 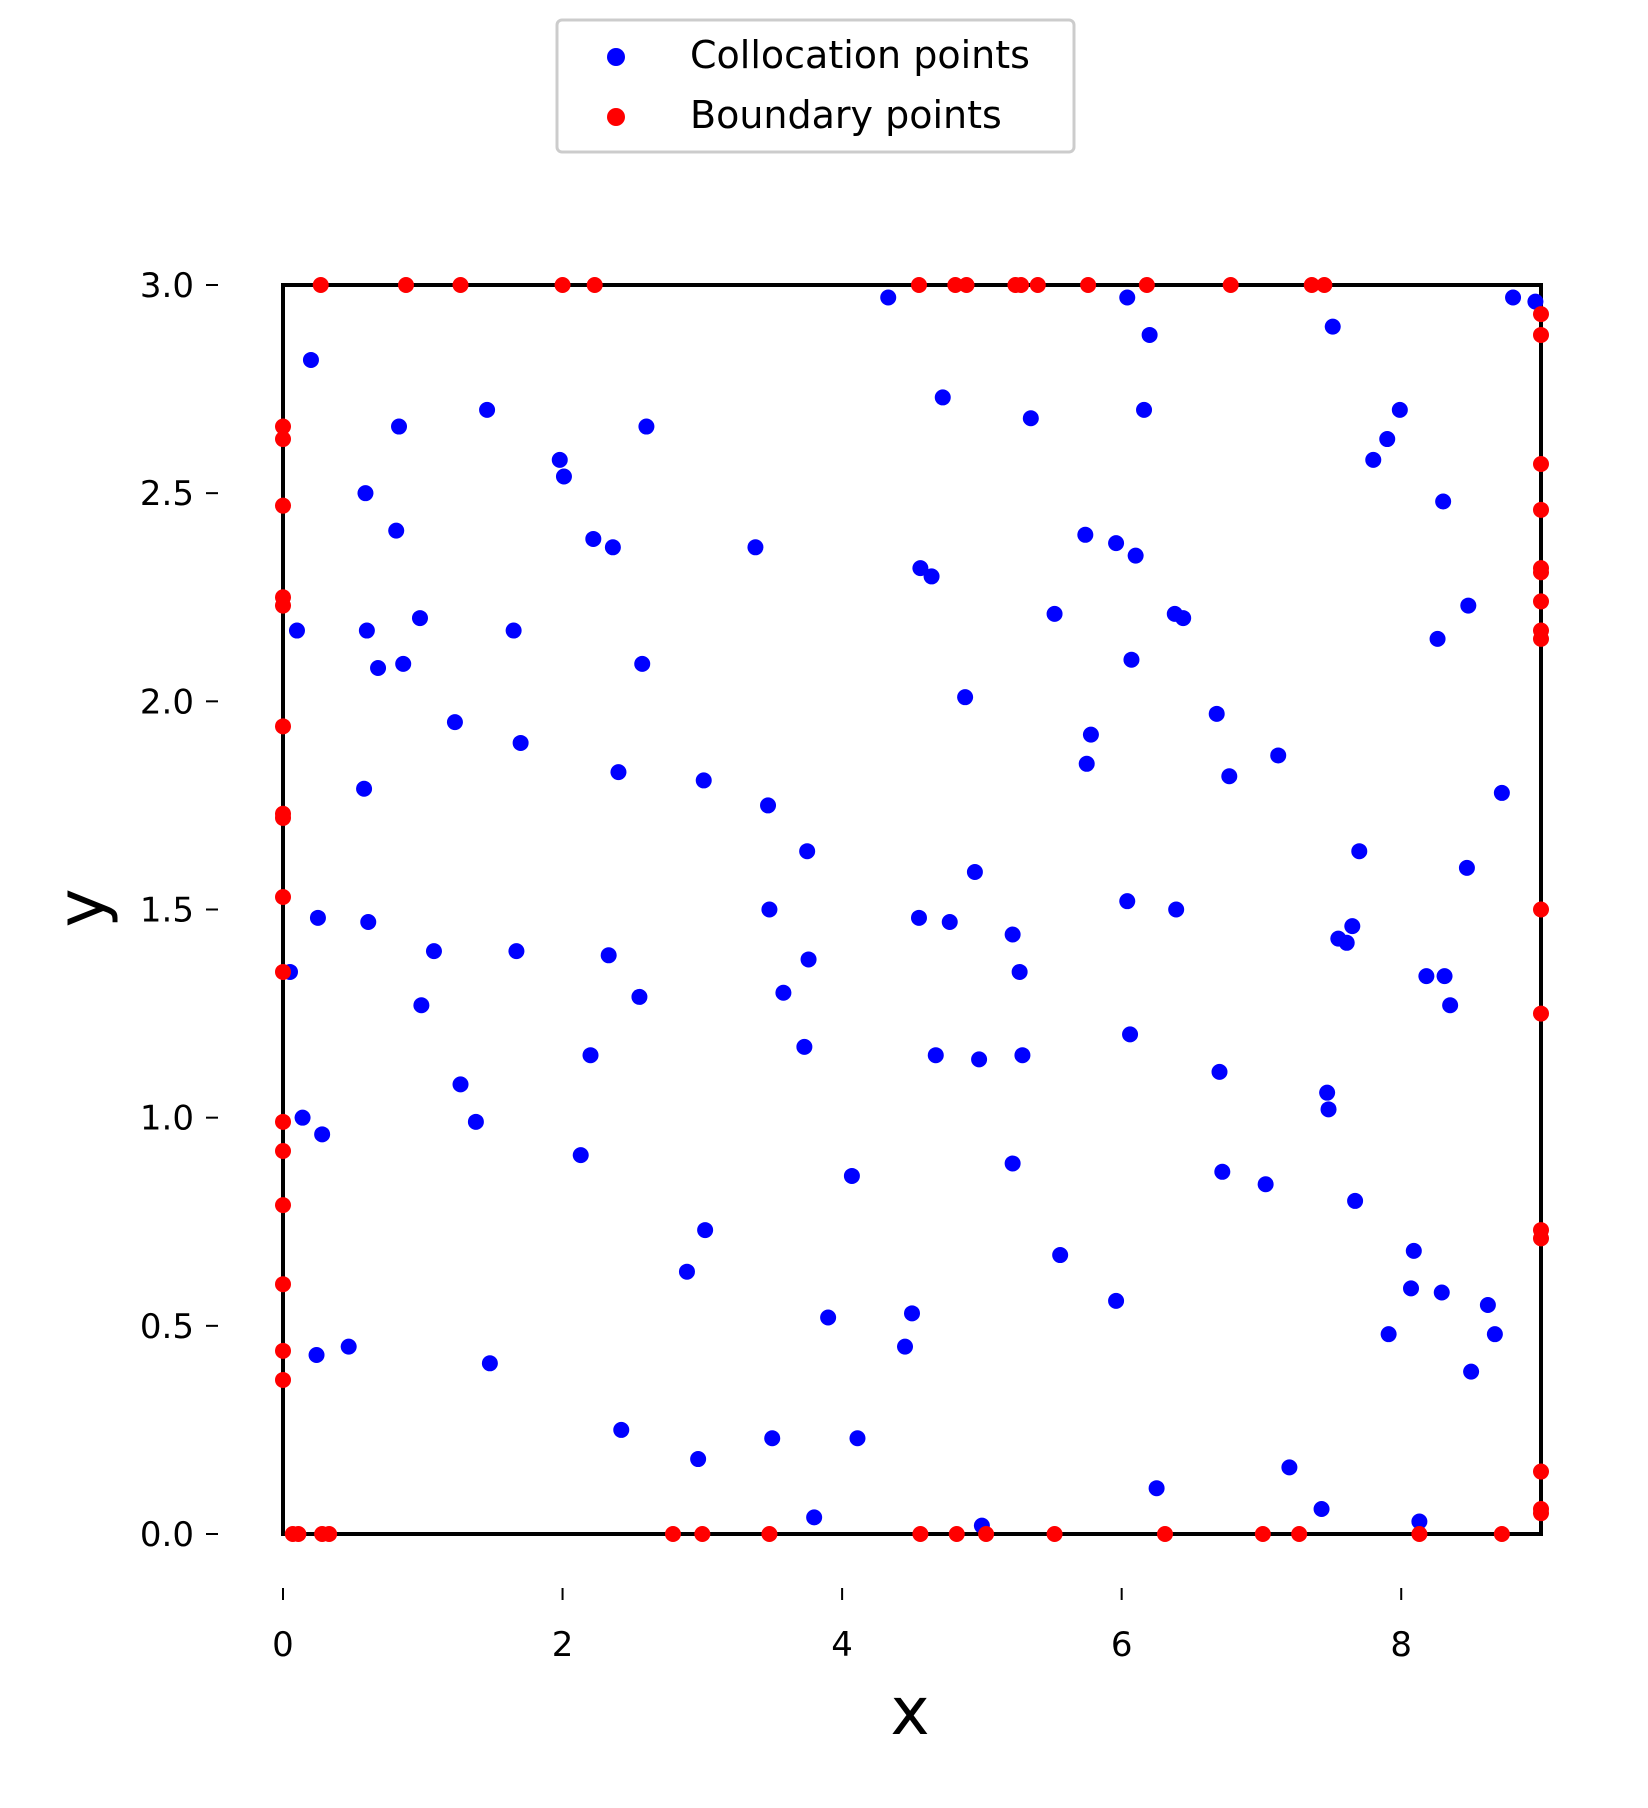 What do you see at coordinates (283, 1645) in the screenshot?
I see `x-tick-label: 0` at bounding box center [283, 1645].